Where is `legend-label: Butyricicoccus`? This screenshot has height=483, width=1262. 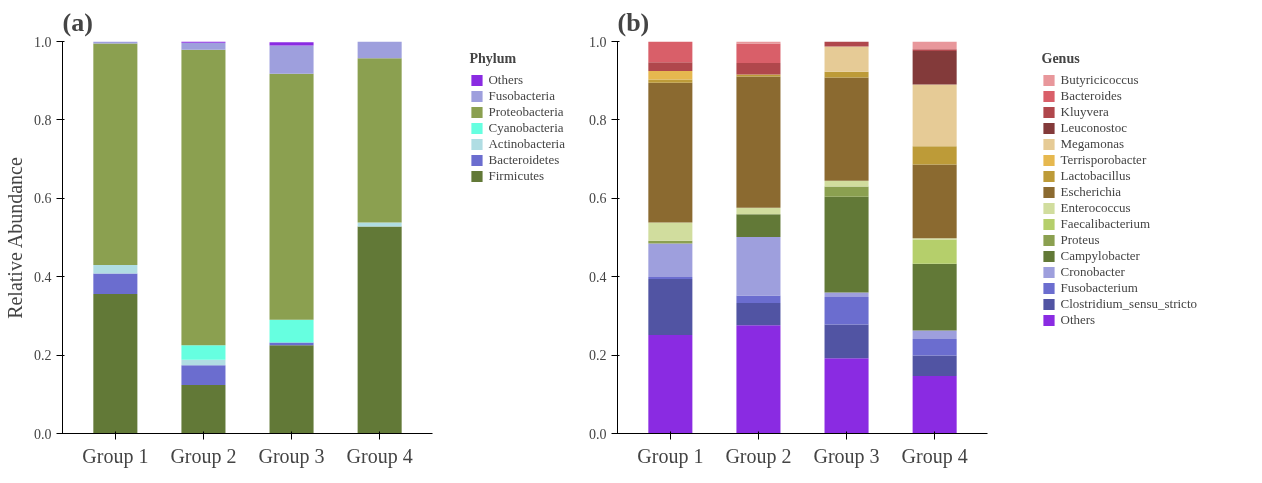 legend-label: Butyricicoccus is located at coordinates (1099, 80).